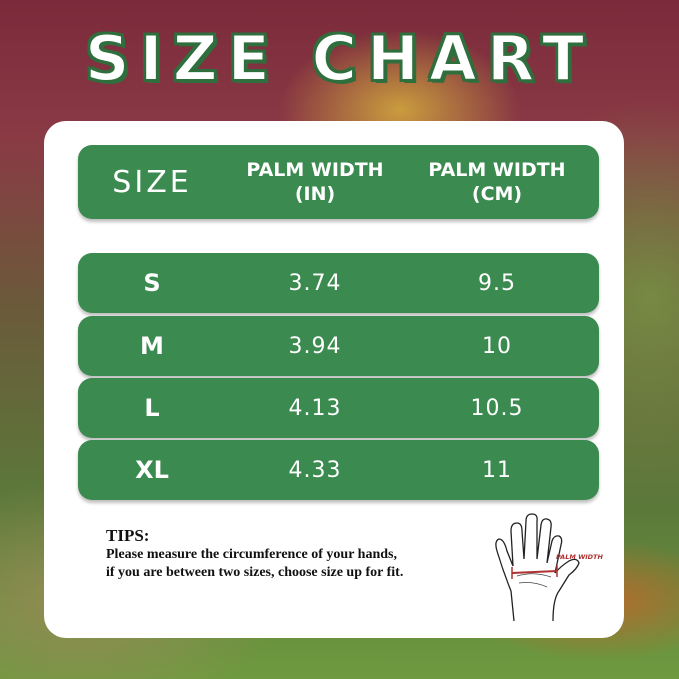 This screenshot has width=679, height=679. What do you see at coordinates (497, 182) in the screenshot?
I see `header-palm-width-cm: PALM WIDTH (CM)` at bounding box center [497, 182].